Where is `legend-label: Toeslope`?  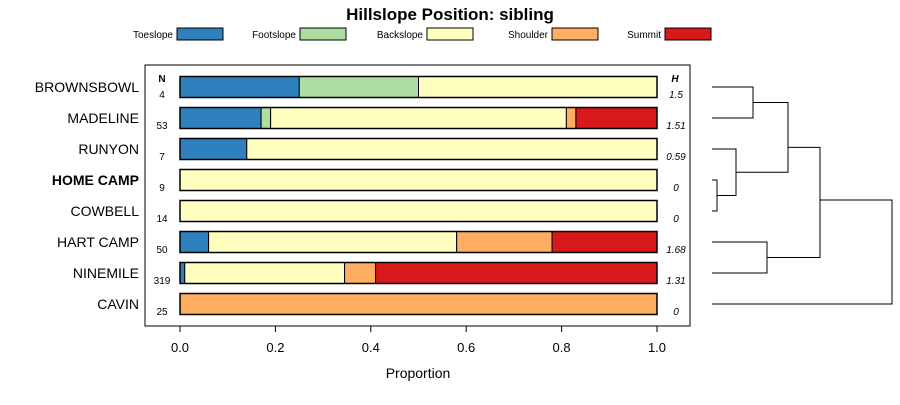 legend-label: Toeslope is located at coordinates (153, 35).